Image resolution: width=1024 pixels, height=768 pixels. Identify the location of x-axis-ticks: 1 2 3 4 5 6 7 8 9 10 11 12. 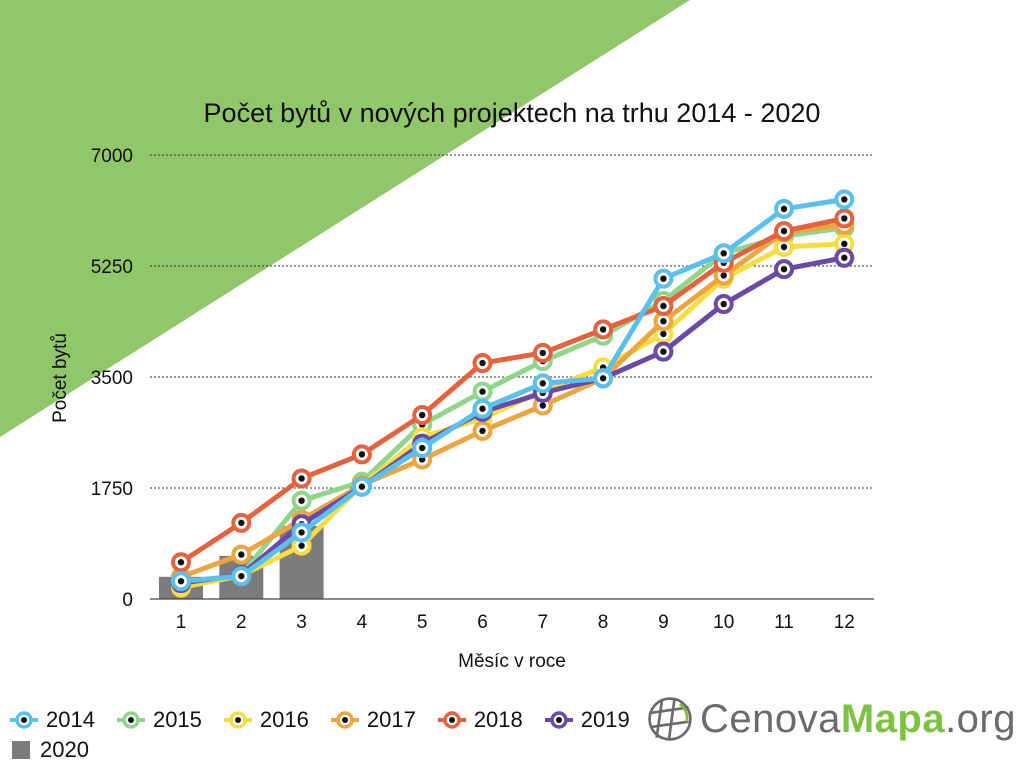
(515, 622).